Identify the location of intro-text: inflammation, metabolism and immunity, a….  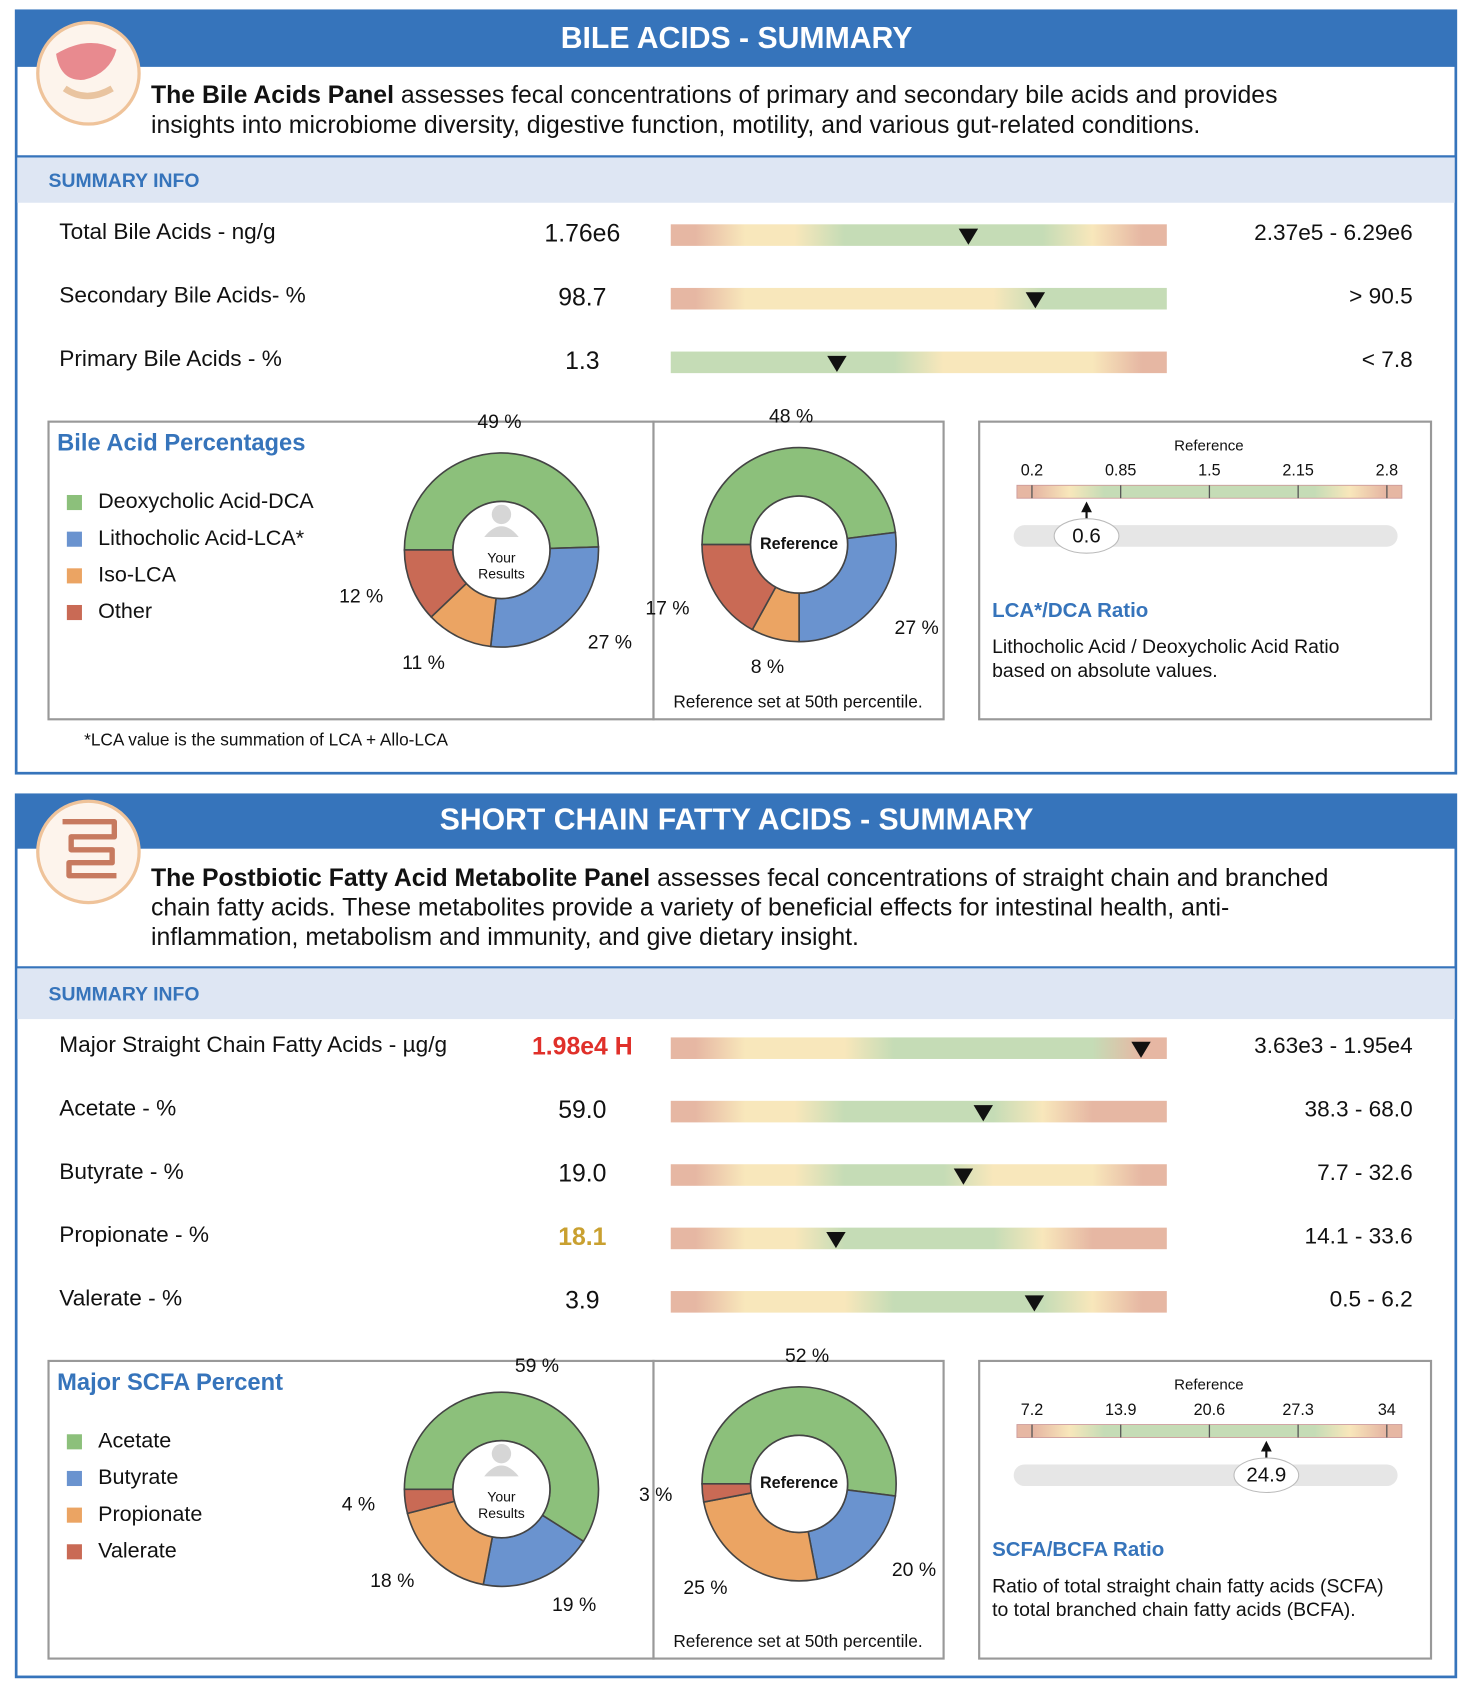
(505, 937).